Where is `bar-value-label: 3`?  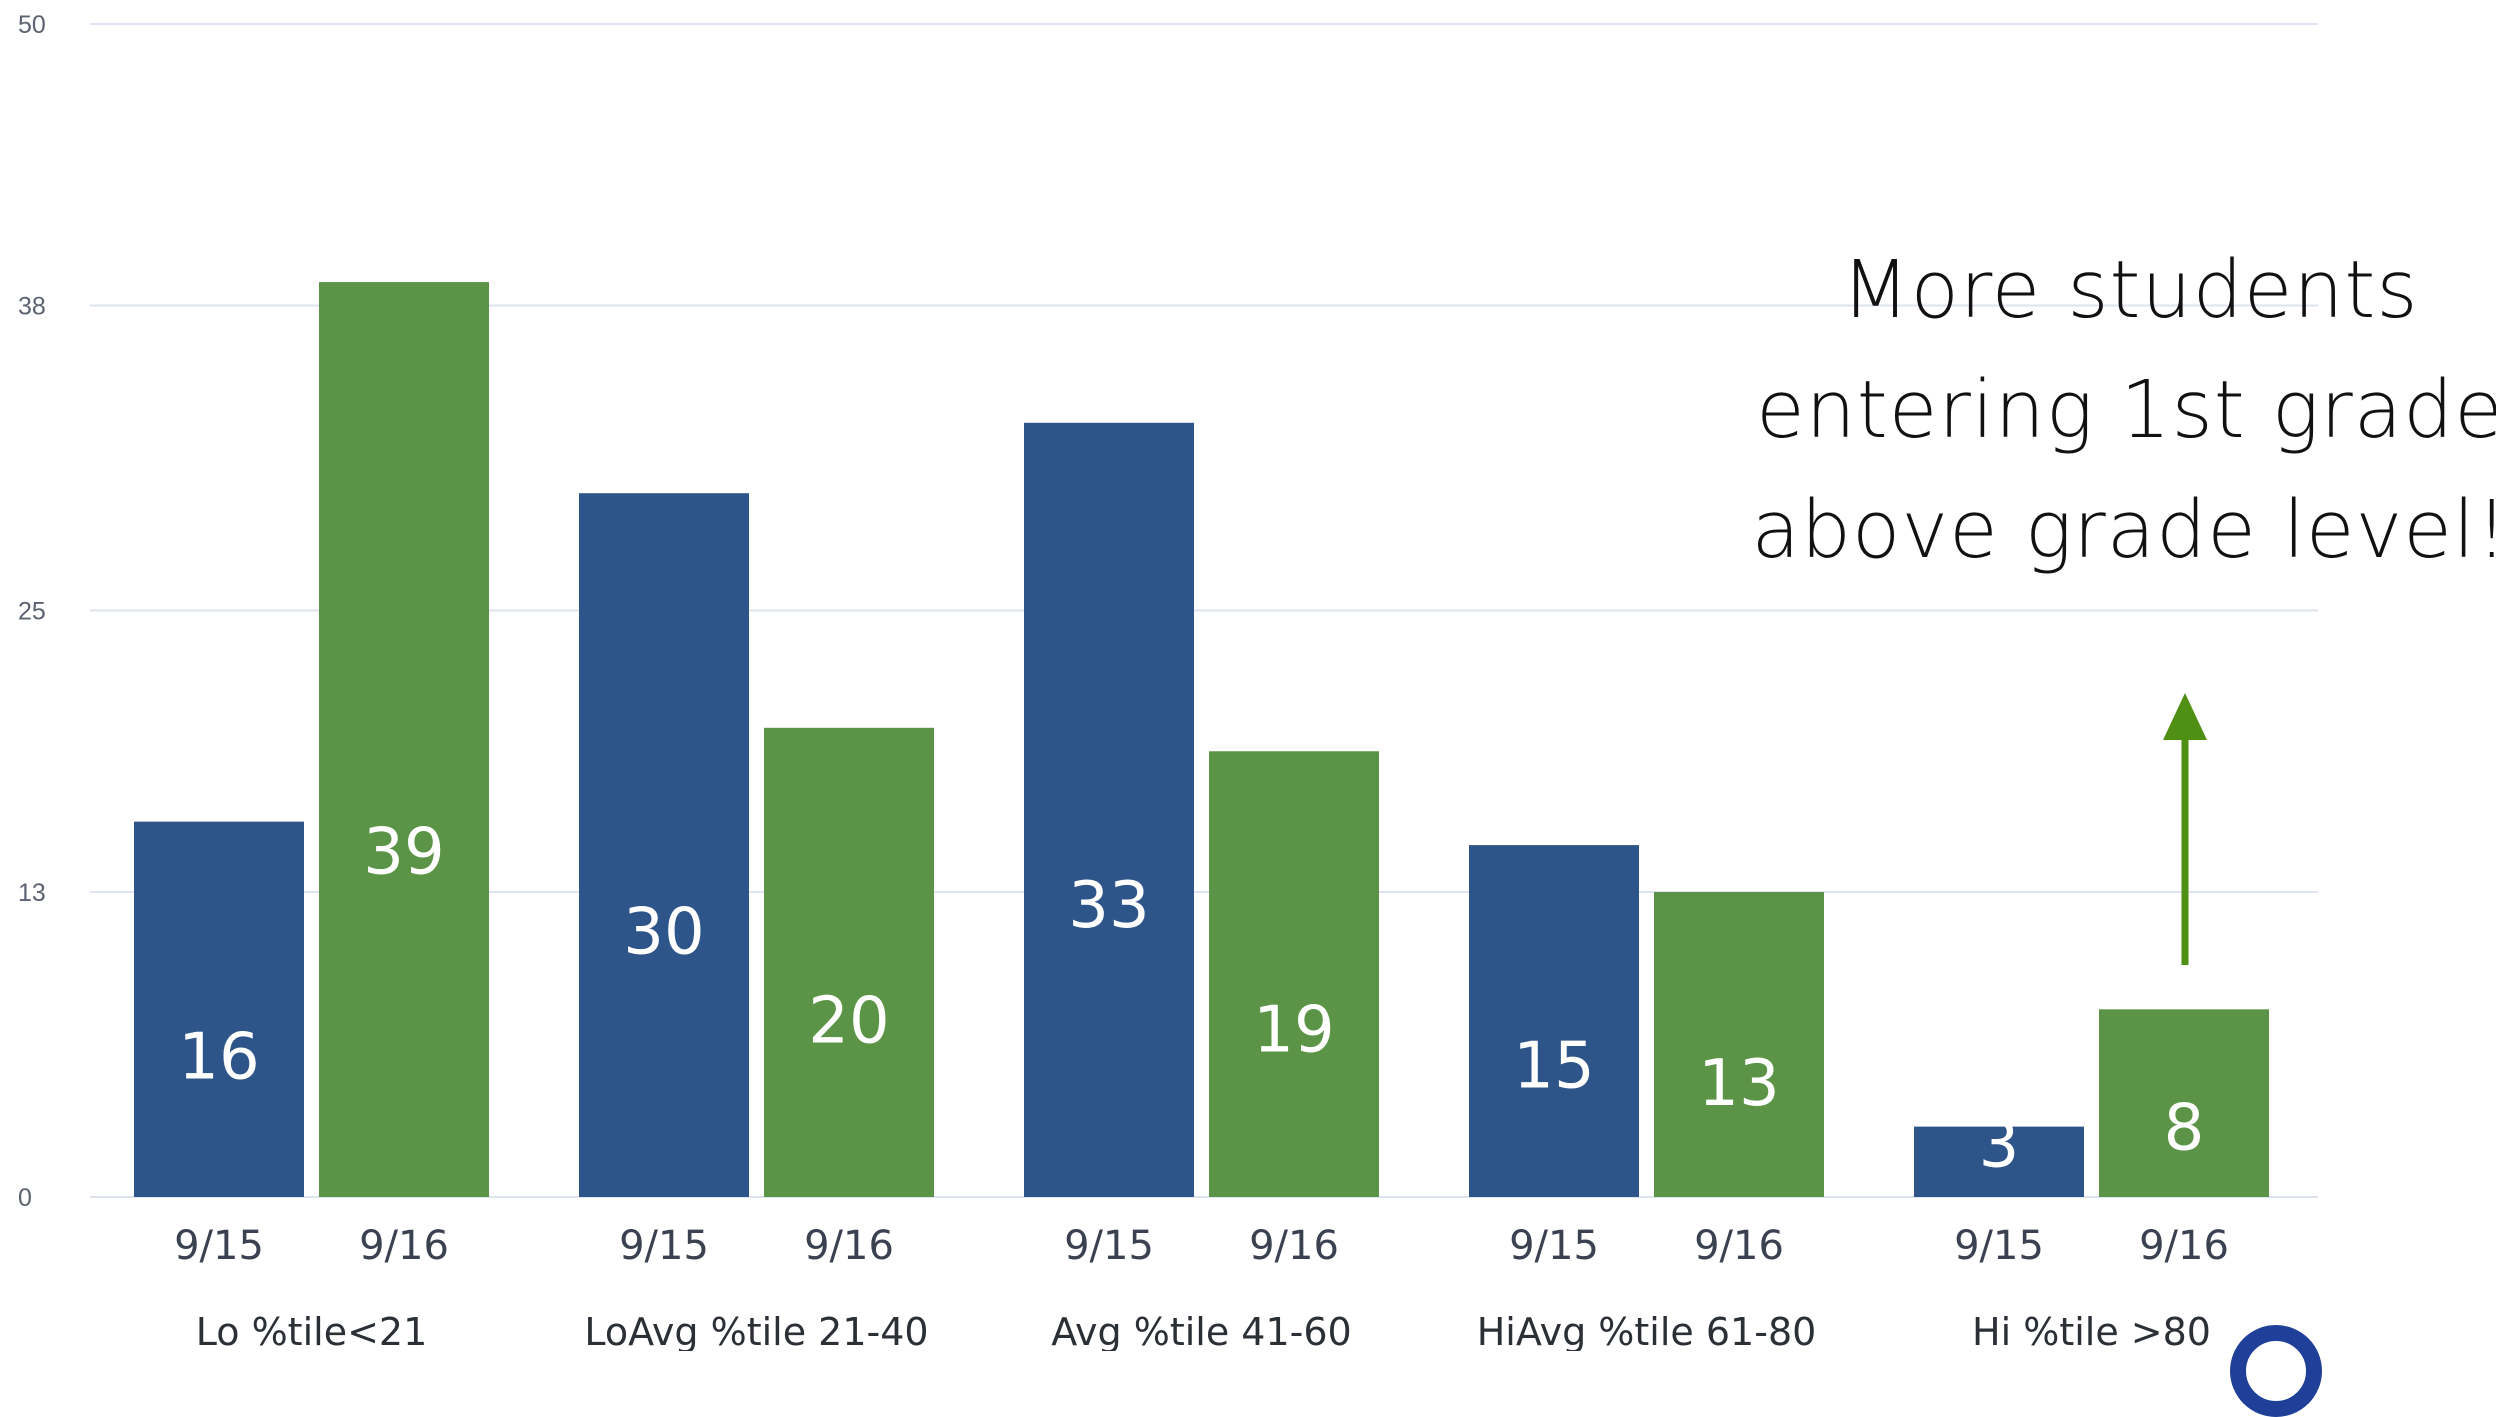 bar-value-label: 3 is located at coordinates (1999, 1146).